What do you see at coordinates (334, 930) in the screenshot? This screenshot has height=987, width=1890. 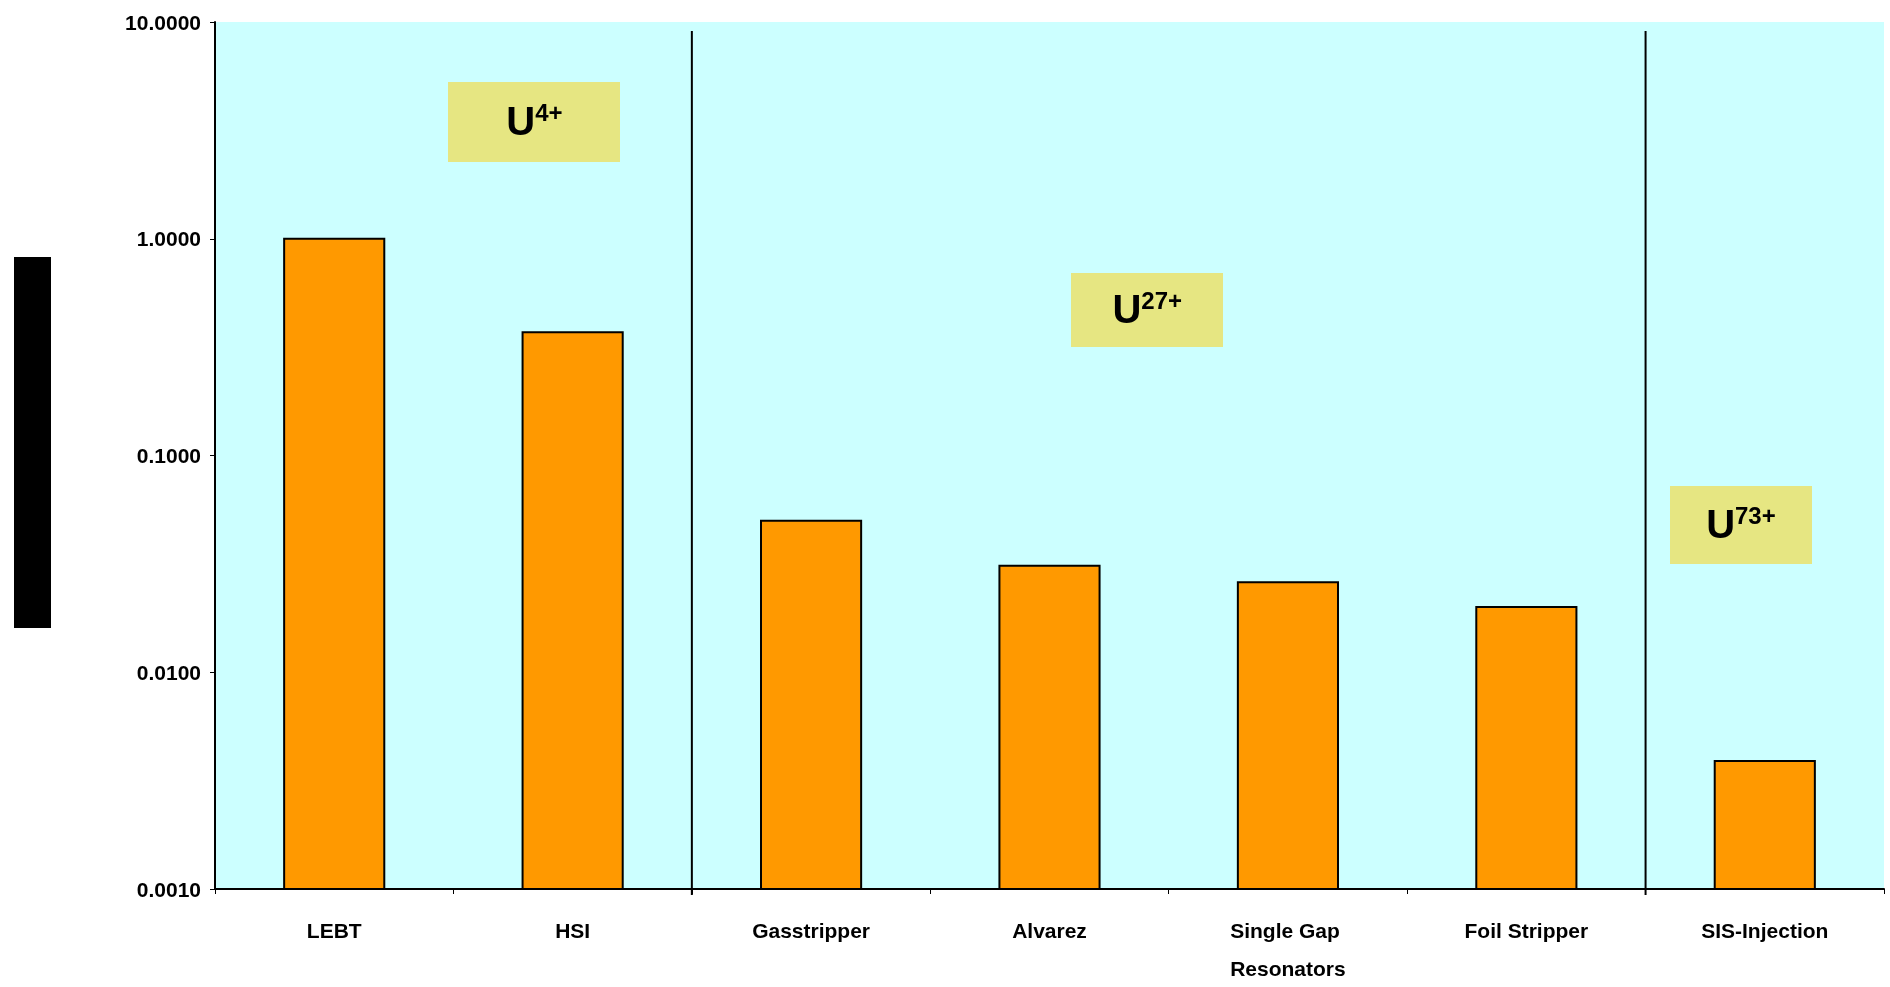 I see `x-tick-label: LEBT` at bounding box center [334, 930].